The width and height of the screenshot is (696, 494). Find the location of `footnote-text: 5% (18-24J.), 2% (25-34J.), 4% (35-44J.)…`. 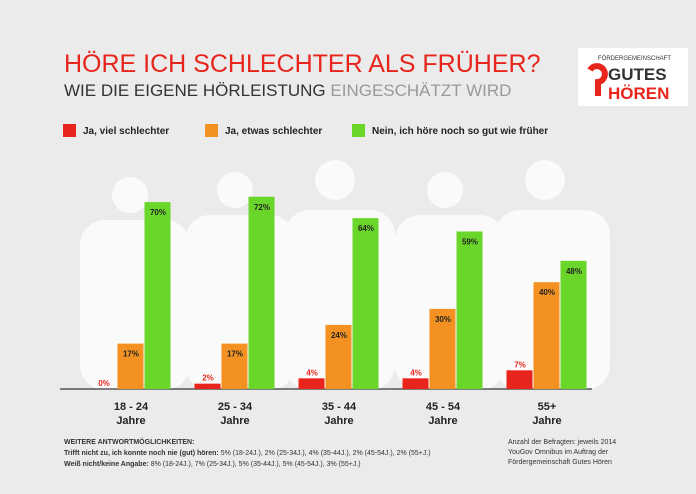

footnote-text: 5% (18-24J.), 2% (25-34J.), 4% (35-44J.)… is located at coordinates (325, 453).